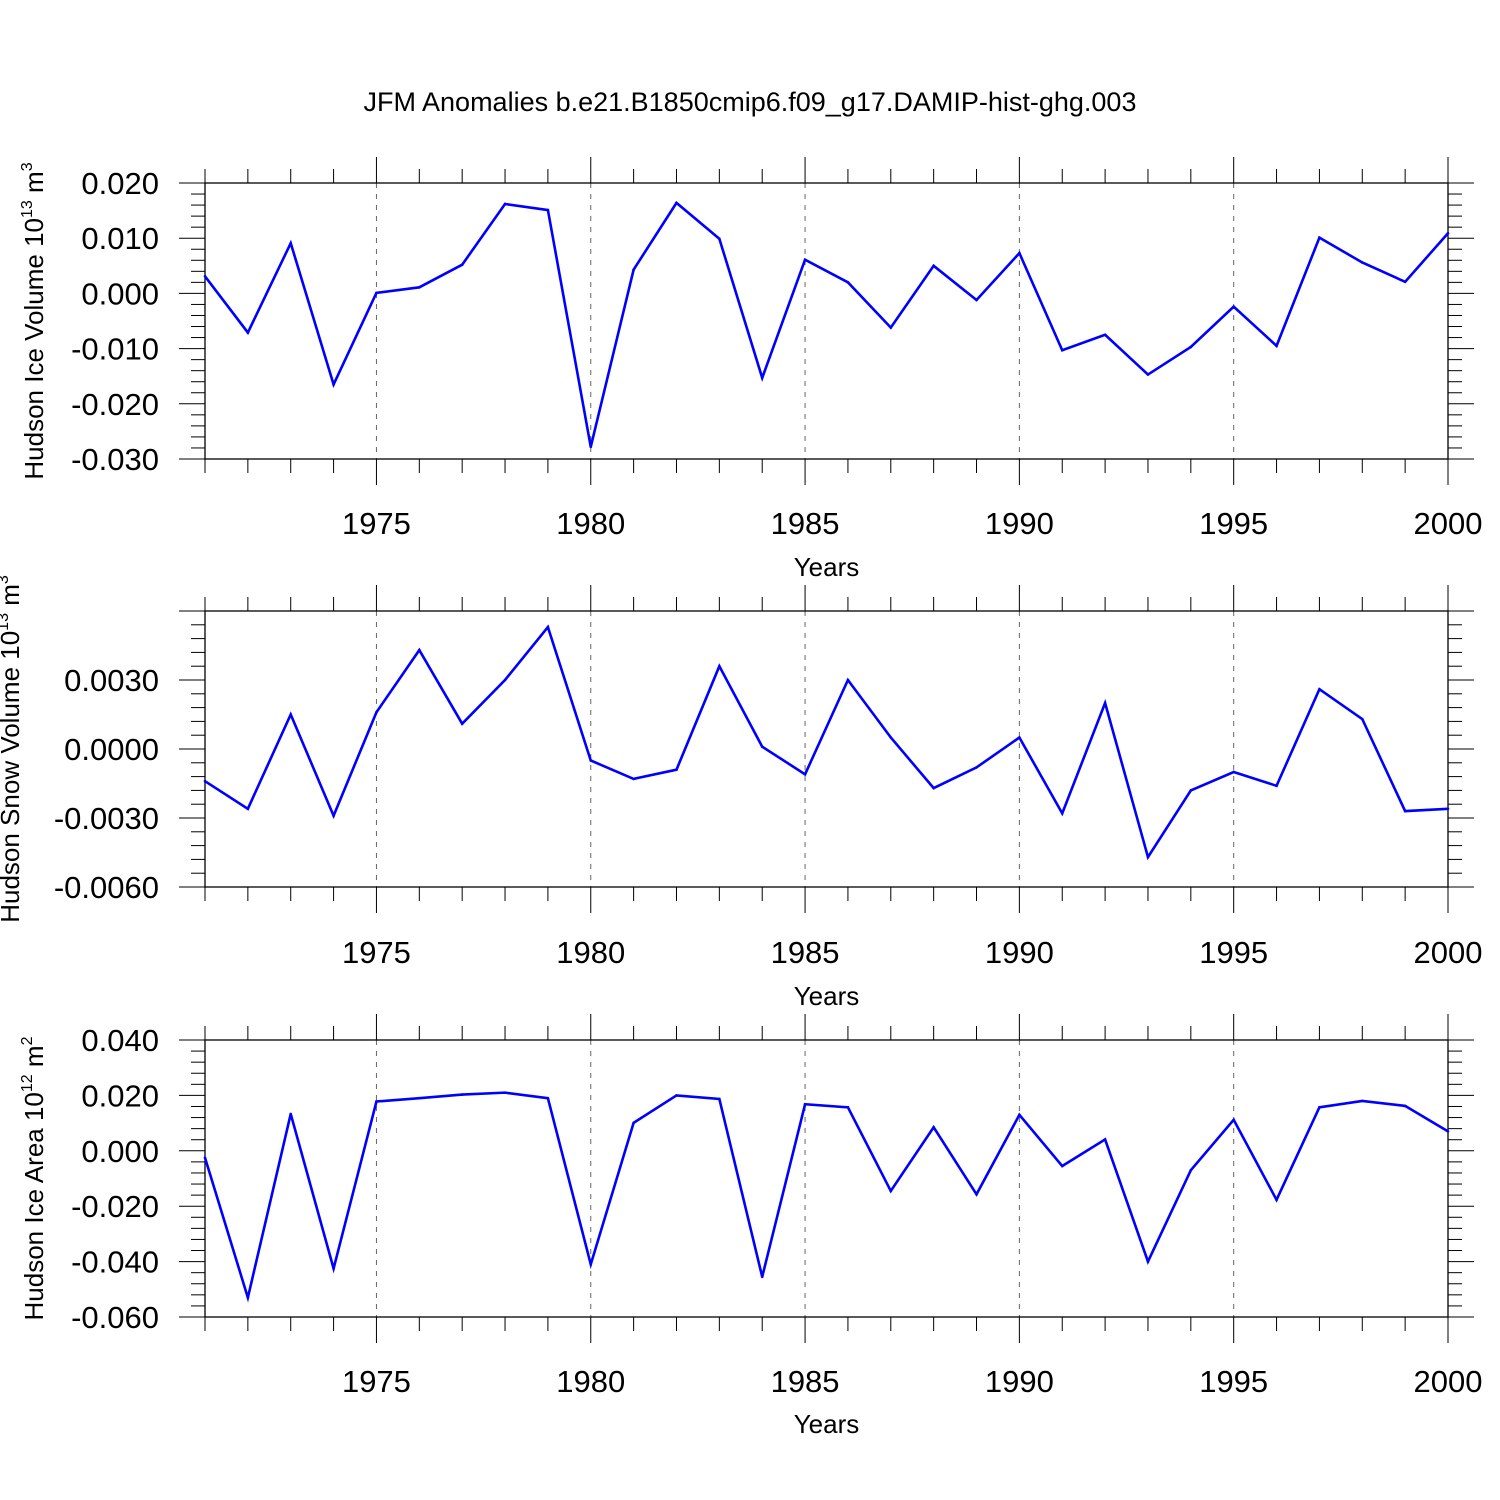  Describe the element at coordinates (115, 404) in the screenshot. I see `y-tick-label: -0.020` at that location.